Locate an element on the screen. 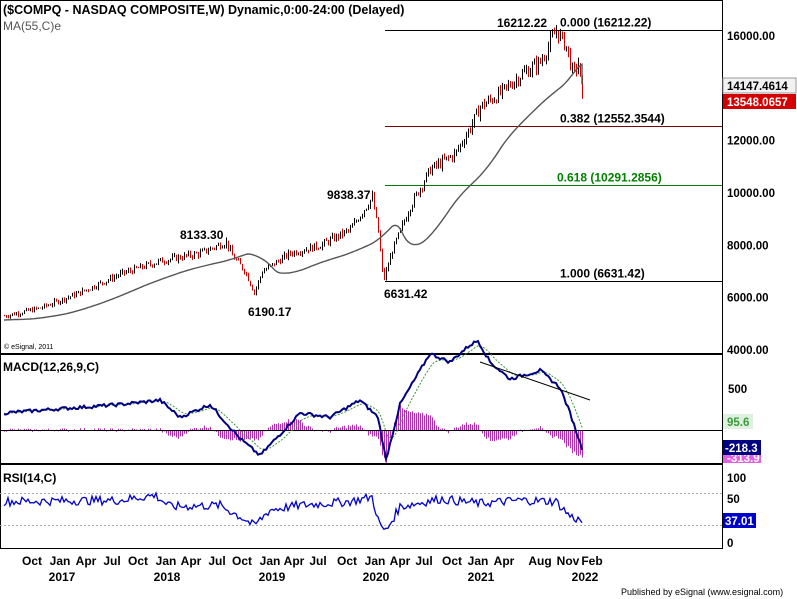  signal-value-box is located at coordinates (738, 421).